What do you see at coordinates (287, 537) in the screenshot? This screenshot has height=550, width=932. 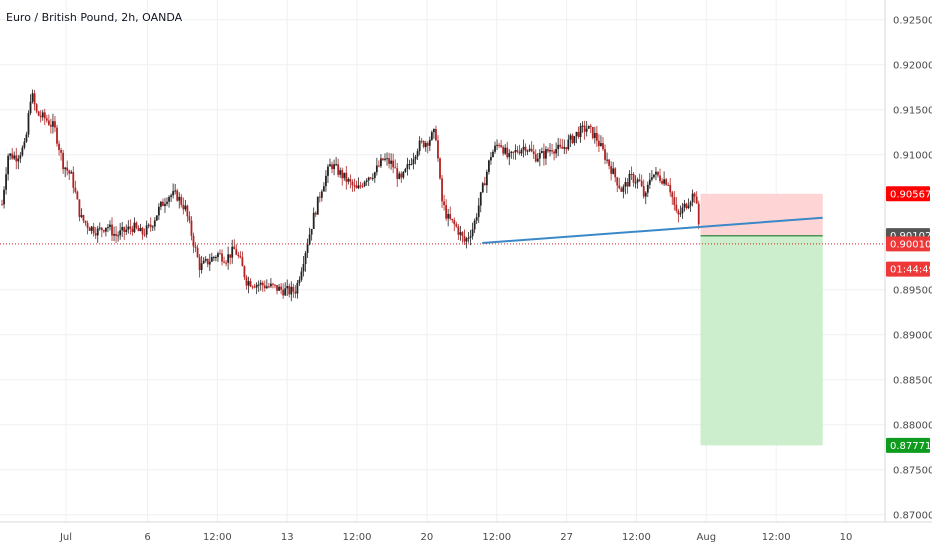 I see `time-tick-label: 13` at bounding box center [287, 537].